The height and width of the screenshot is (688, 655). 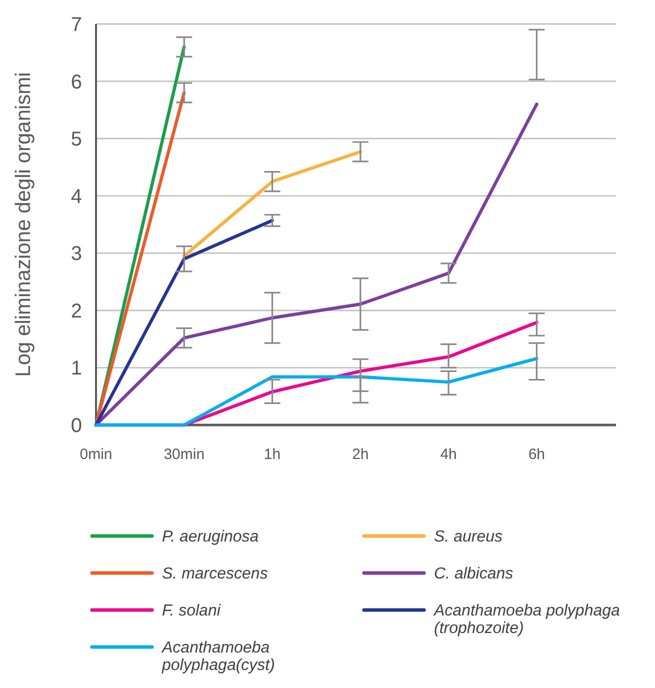 I want to click on y-tick-label: 2, so click(x=76, y=311).